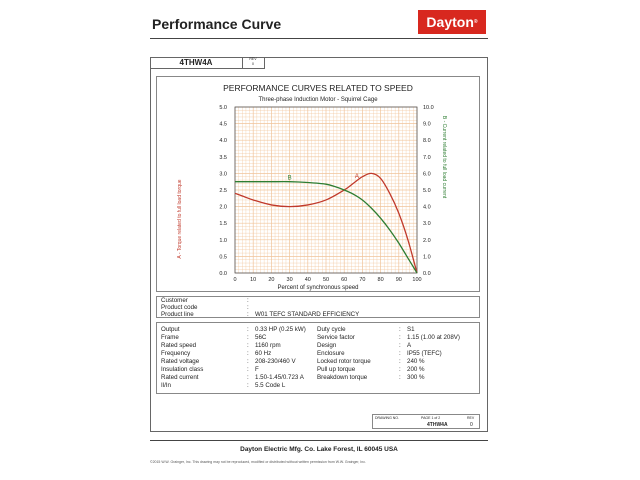 The image size is (640, 480). What do you see at coordinates (270, 385) in the screenshot?
I see `spec-value: 5.5 Code L` at bounding box center [270, 385].